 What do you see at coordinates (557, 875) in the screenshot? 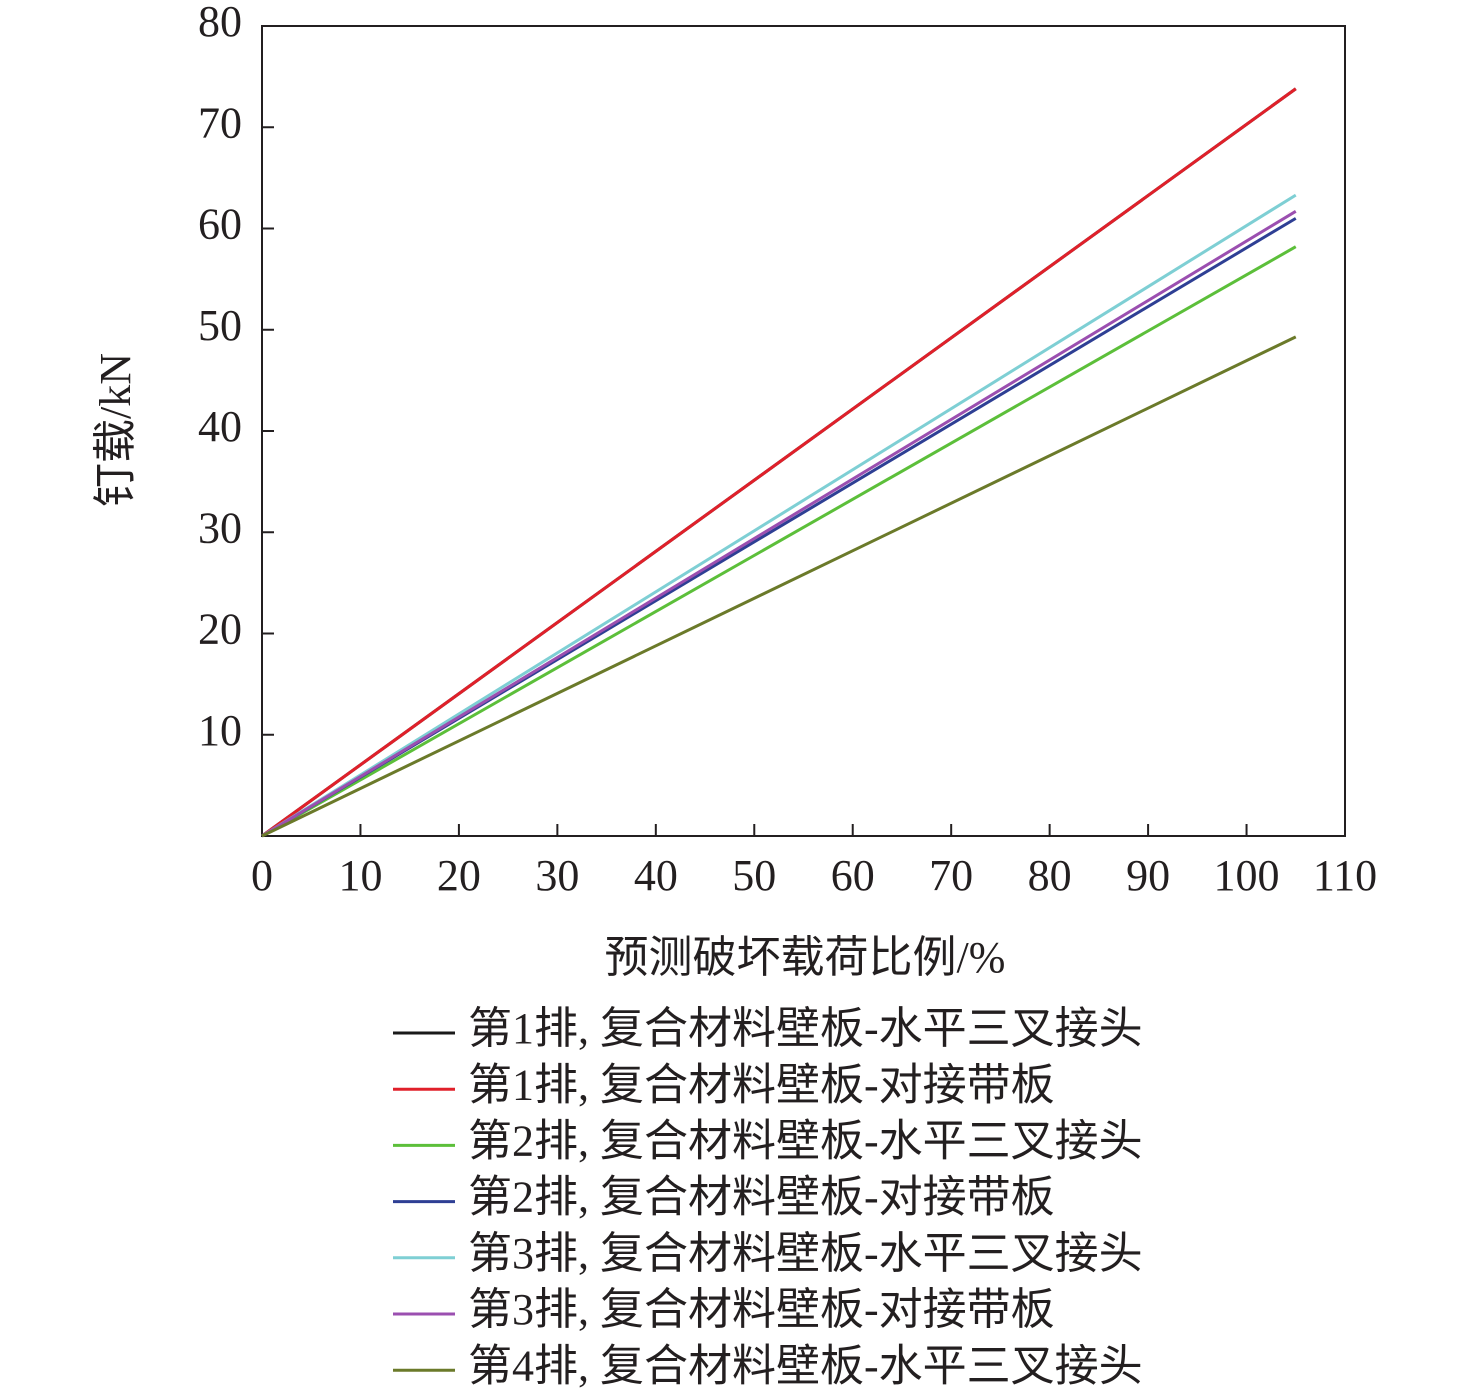
I see `x-tick-label: 30` at bounding box center [557, 875].